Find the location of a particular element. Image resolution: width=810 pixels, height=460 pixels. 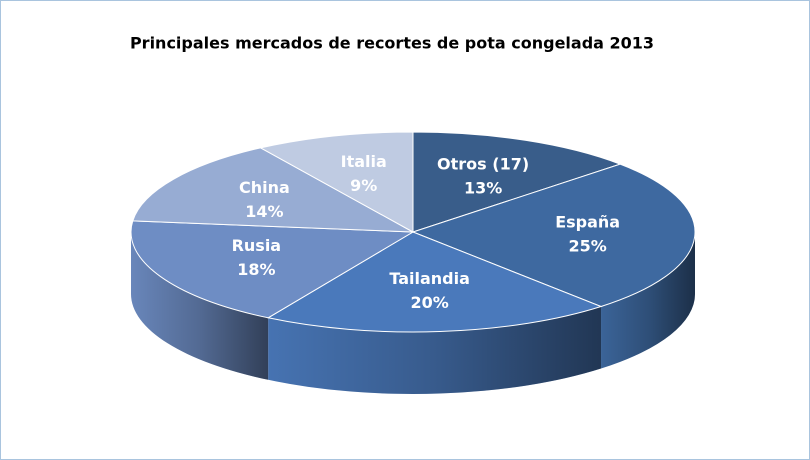

slice-value-label: 13% is located at coordinates (483, 188).